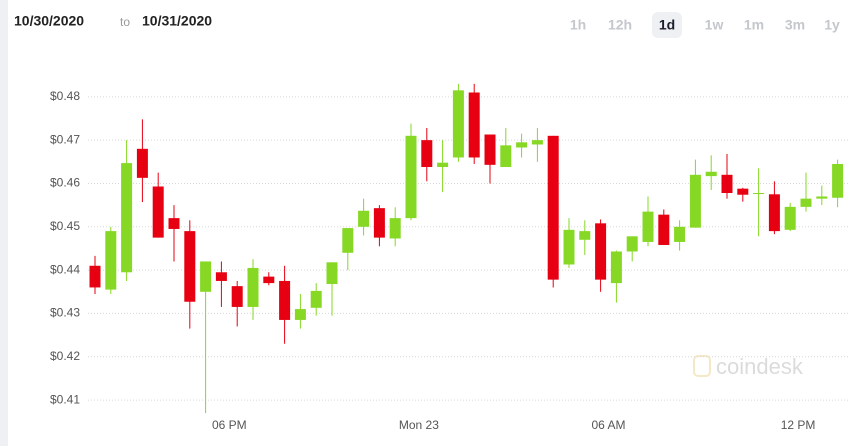  Describe the element at coordinates (795, 25) in the screenshot. I see `range-button: 3m` at that location.